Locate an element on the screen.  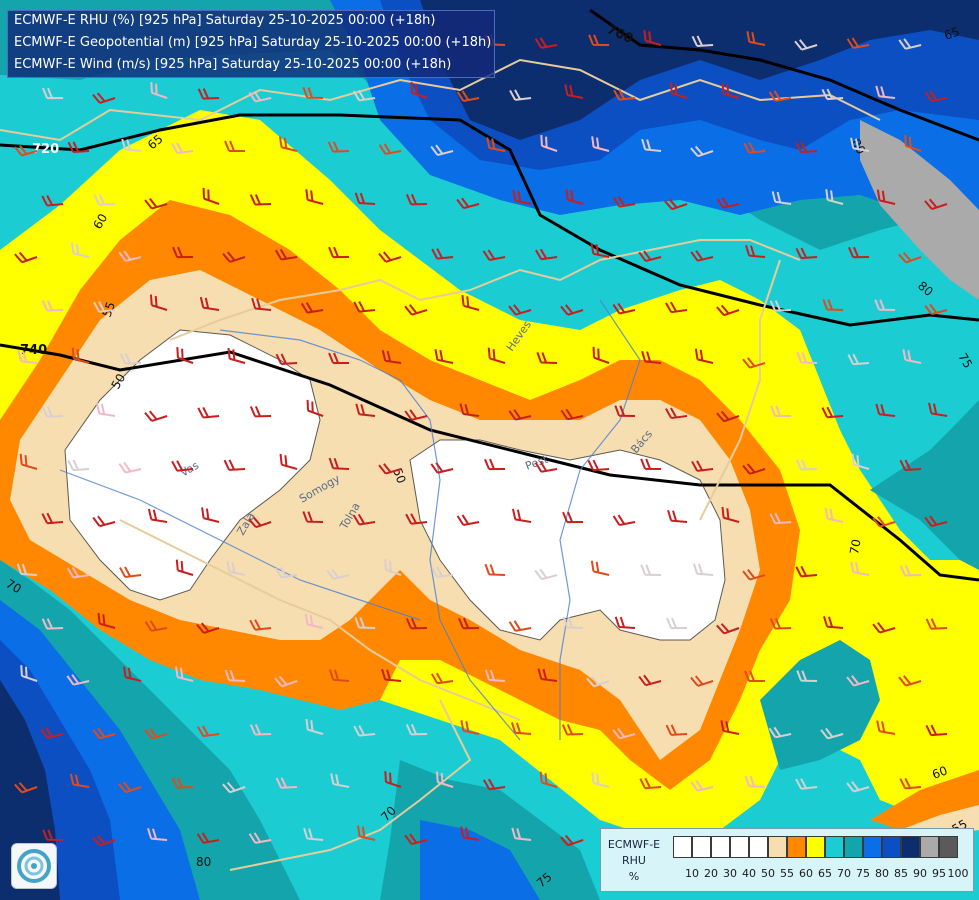
rhu-label-70-sw: 70 is located at coordinates (14, 586).